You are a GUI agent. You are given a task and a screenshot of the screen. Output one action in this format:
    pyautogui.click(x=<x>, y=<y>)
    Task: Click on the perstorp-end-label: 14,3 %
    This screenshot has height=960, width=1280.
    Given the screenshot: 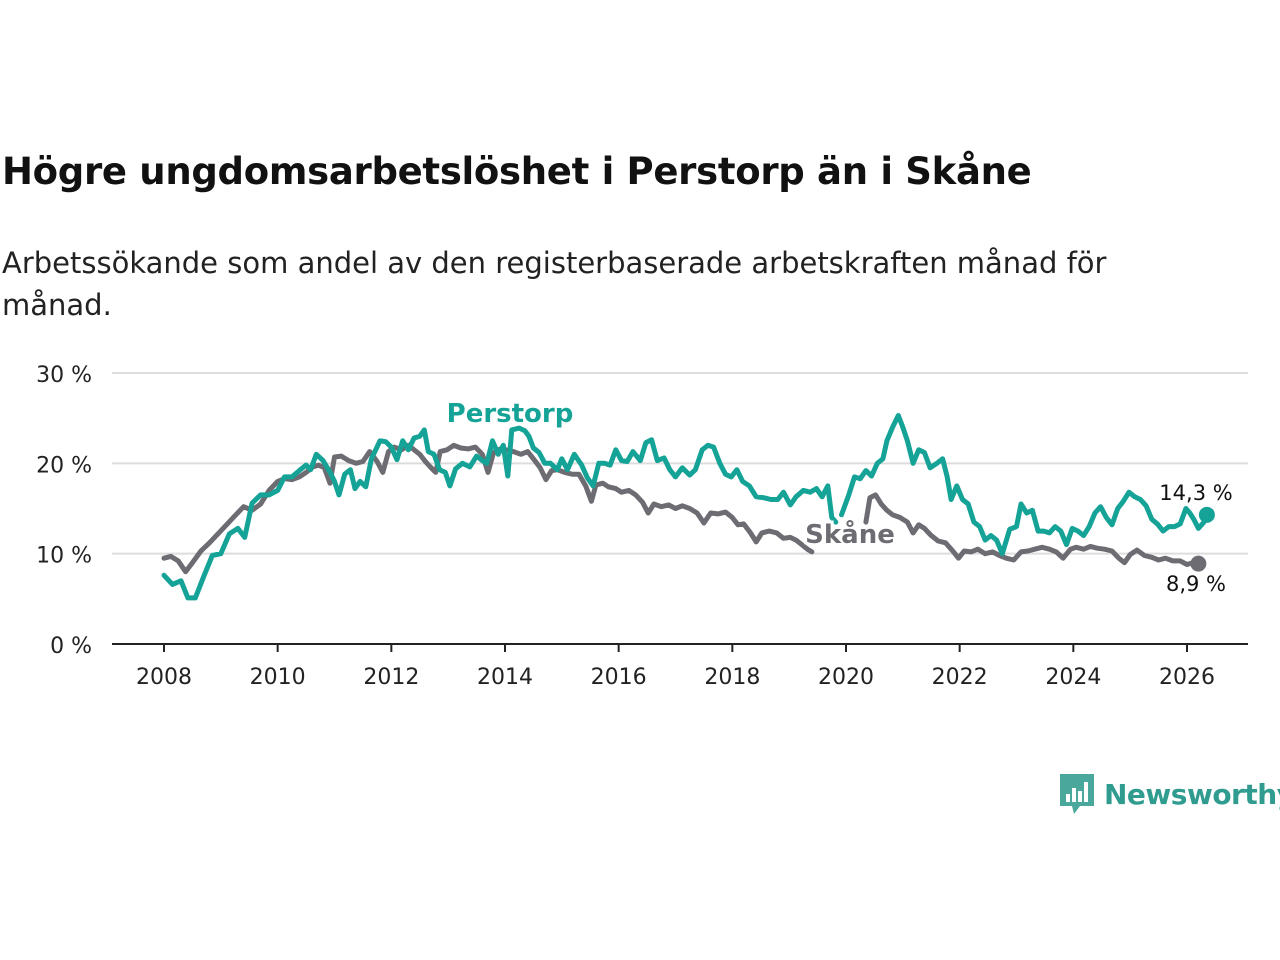 What is the action you would take?
    pyautogui.click(x=1195, y=493)
    